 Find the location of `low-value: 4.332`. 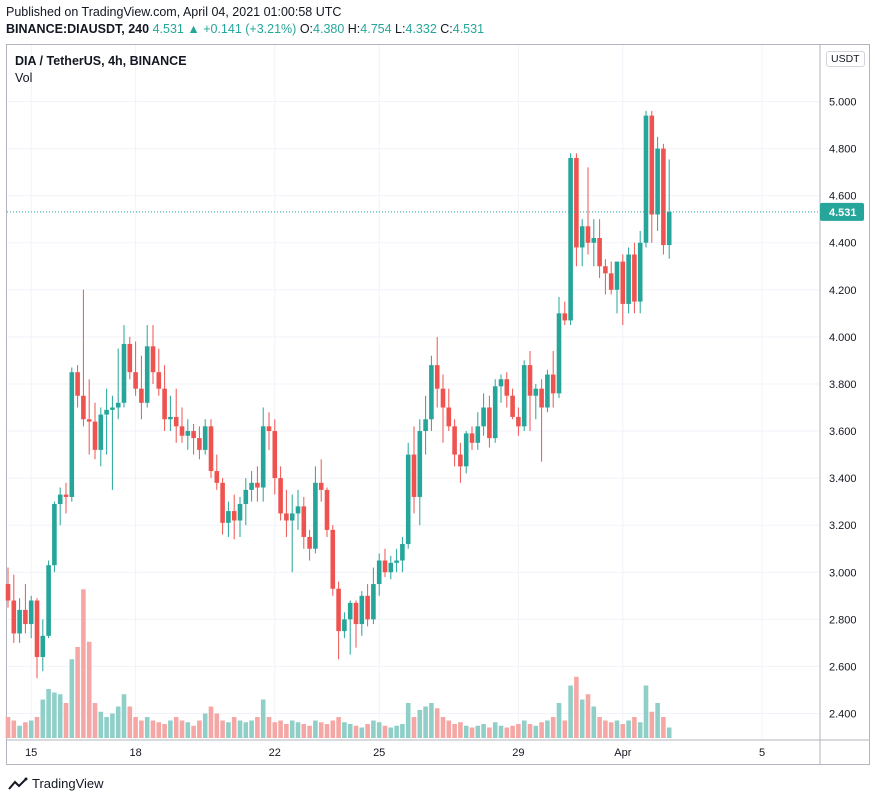

low-value: 4.332 is located at coordinates (421, 29).